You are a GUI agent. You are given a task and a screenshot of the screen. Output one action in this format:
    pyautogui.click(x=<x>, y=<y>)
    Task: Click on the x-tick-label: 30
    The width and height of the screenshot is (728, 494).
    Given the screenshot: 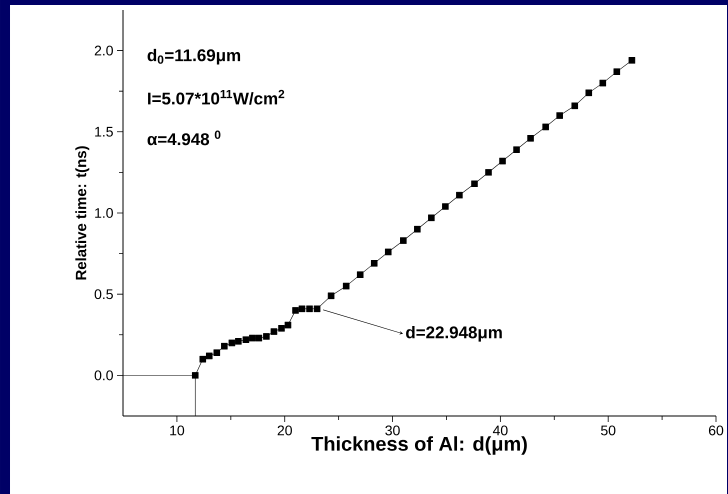 What is the action you would take?
    pyautogui.click(x=392, y=430)
    